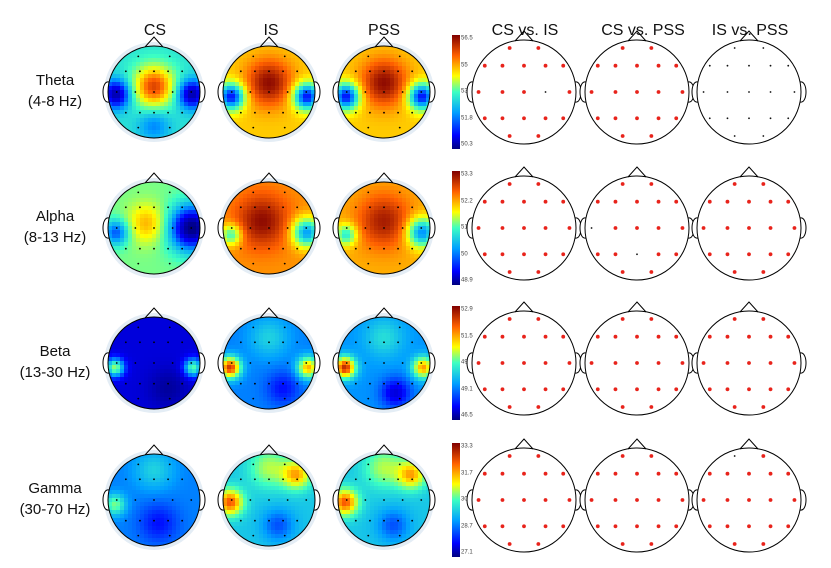 This screenshot has height=568, width=831. What do you see at coordinates (55, 216) in the screenshot?
I see `band-name: Alpha` at bounding box center [55, 216].